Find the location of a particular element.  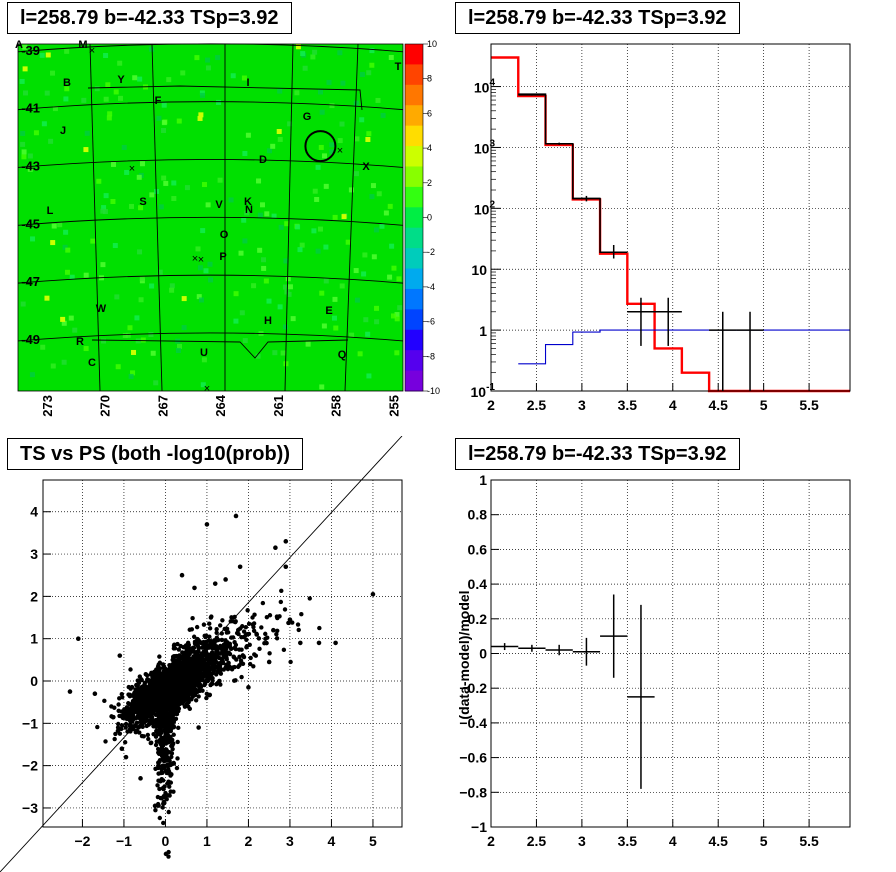

source-label: T is located at coordinates (398, 67).